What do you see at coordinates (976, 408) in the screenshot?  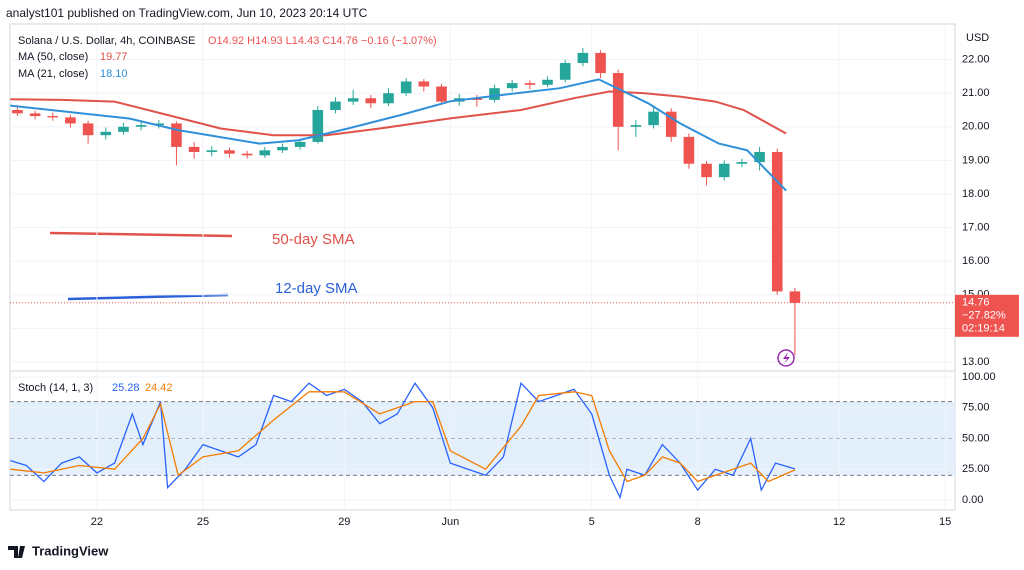 I see `y-tick-label: 75.00` at bounding box center [976, 408].